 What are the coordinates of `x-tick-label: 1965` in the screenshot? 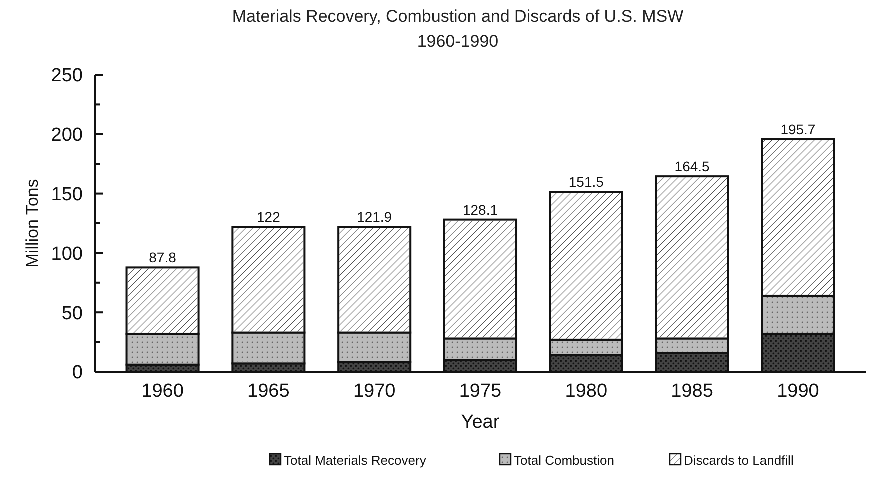 It's located at (269, 391).